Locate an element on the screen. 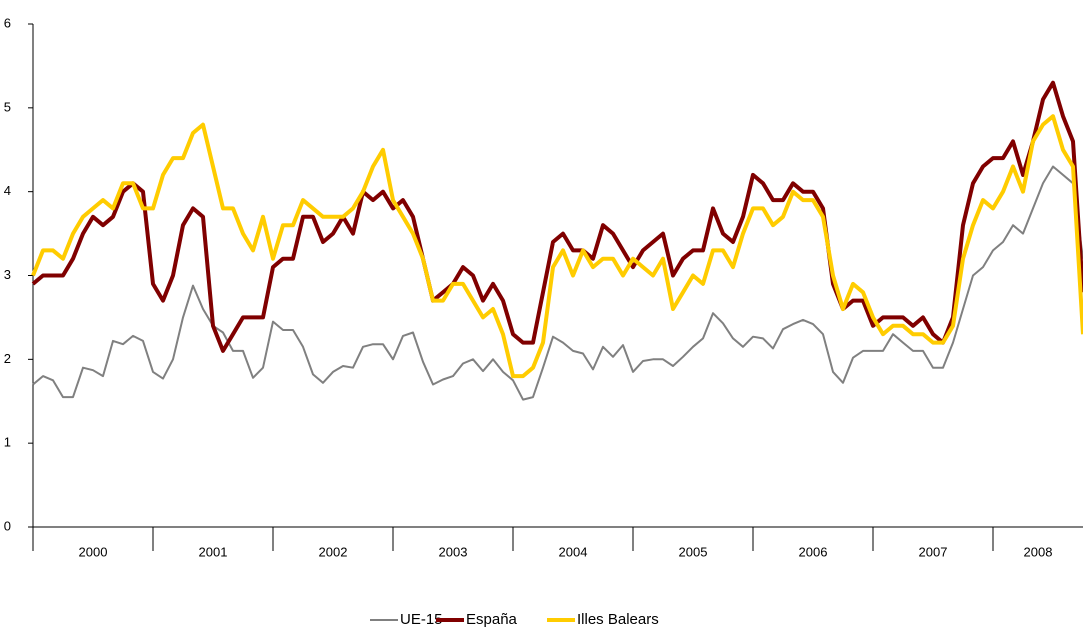  y-tick-label: 5 is located at coordinates (7, 106).